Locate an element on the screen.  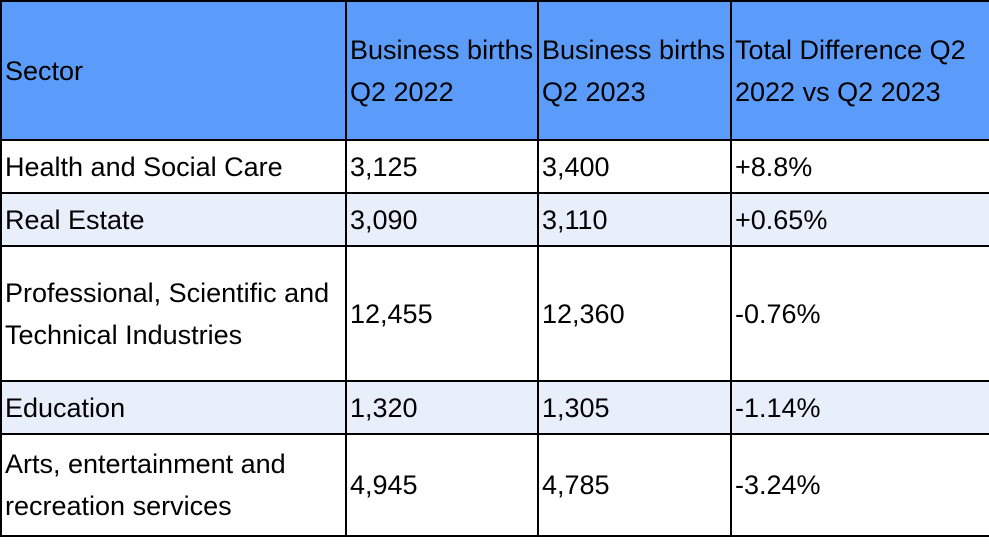
births-2022-cell: 3,090 is located at coordinates (442, 219).